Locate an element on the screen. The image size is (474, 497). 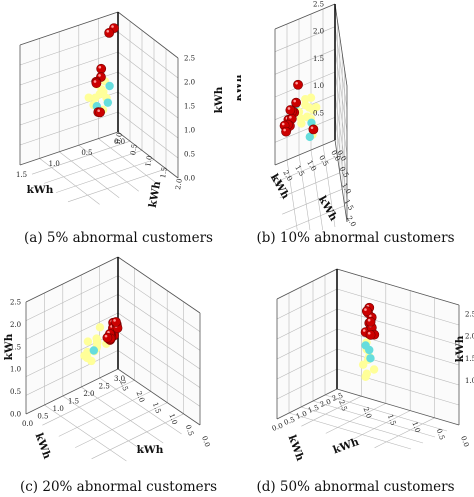
z-tick-label: 0.5 is located at coordinates (189, 155).